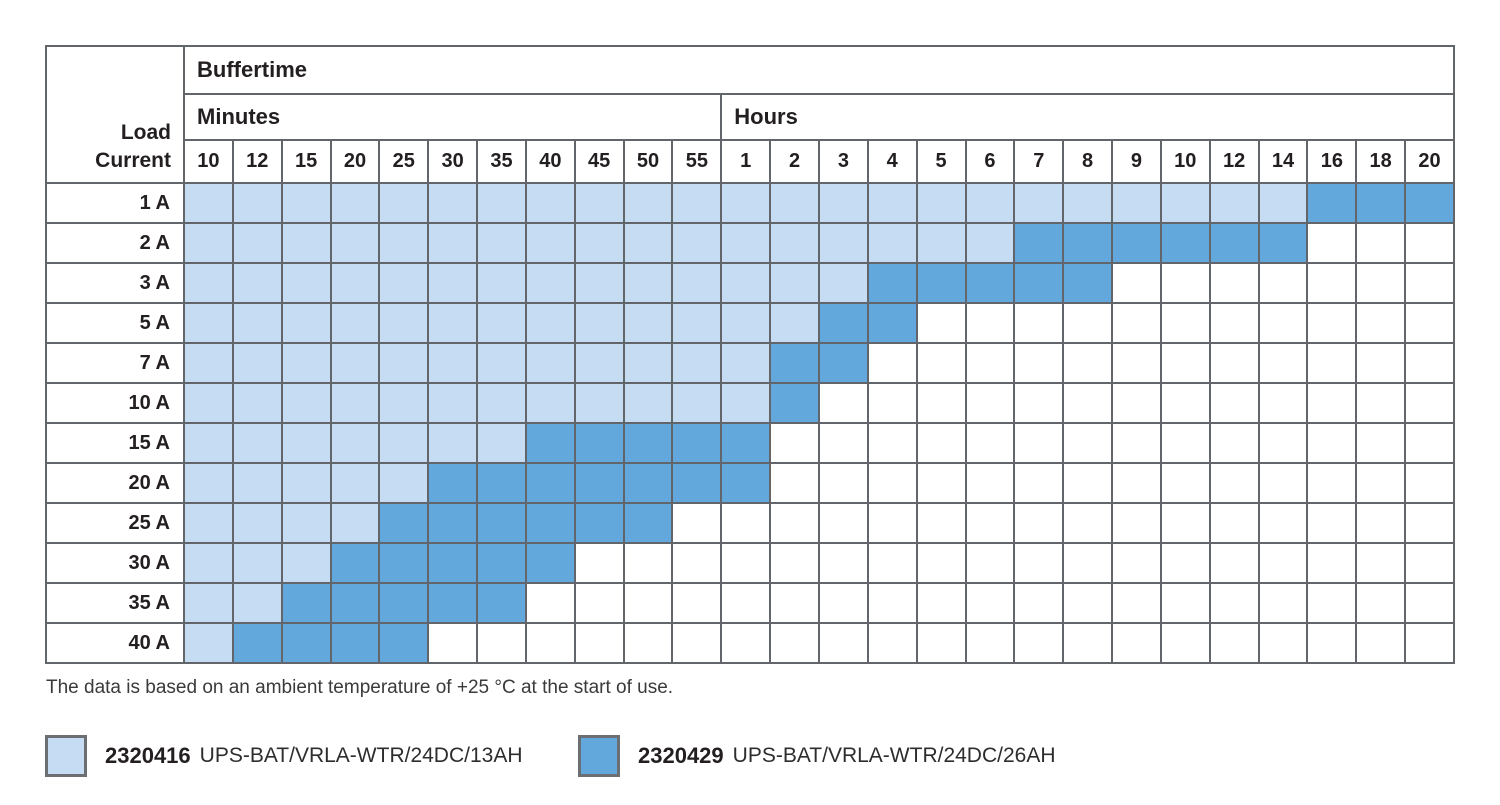 The width and height of the screenshot is (1500, 805). I want to click on table-row: 2 A, so click(750, 243).